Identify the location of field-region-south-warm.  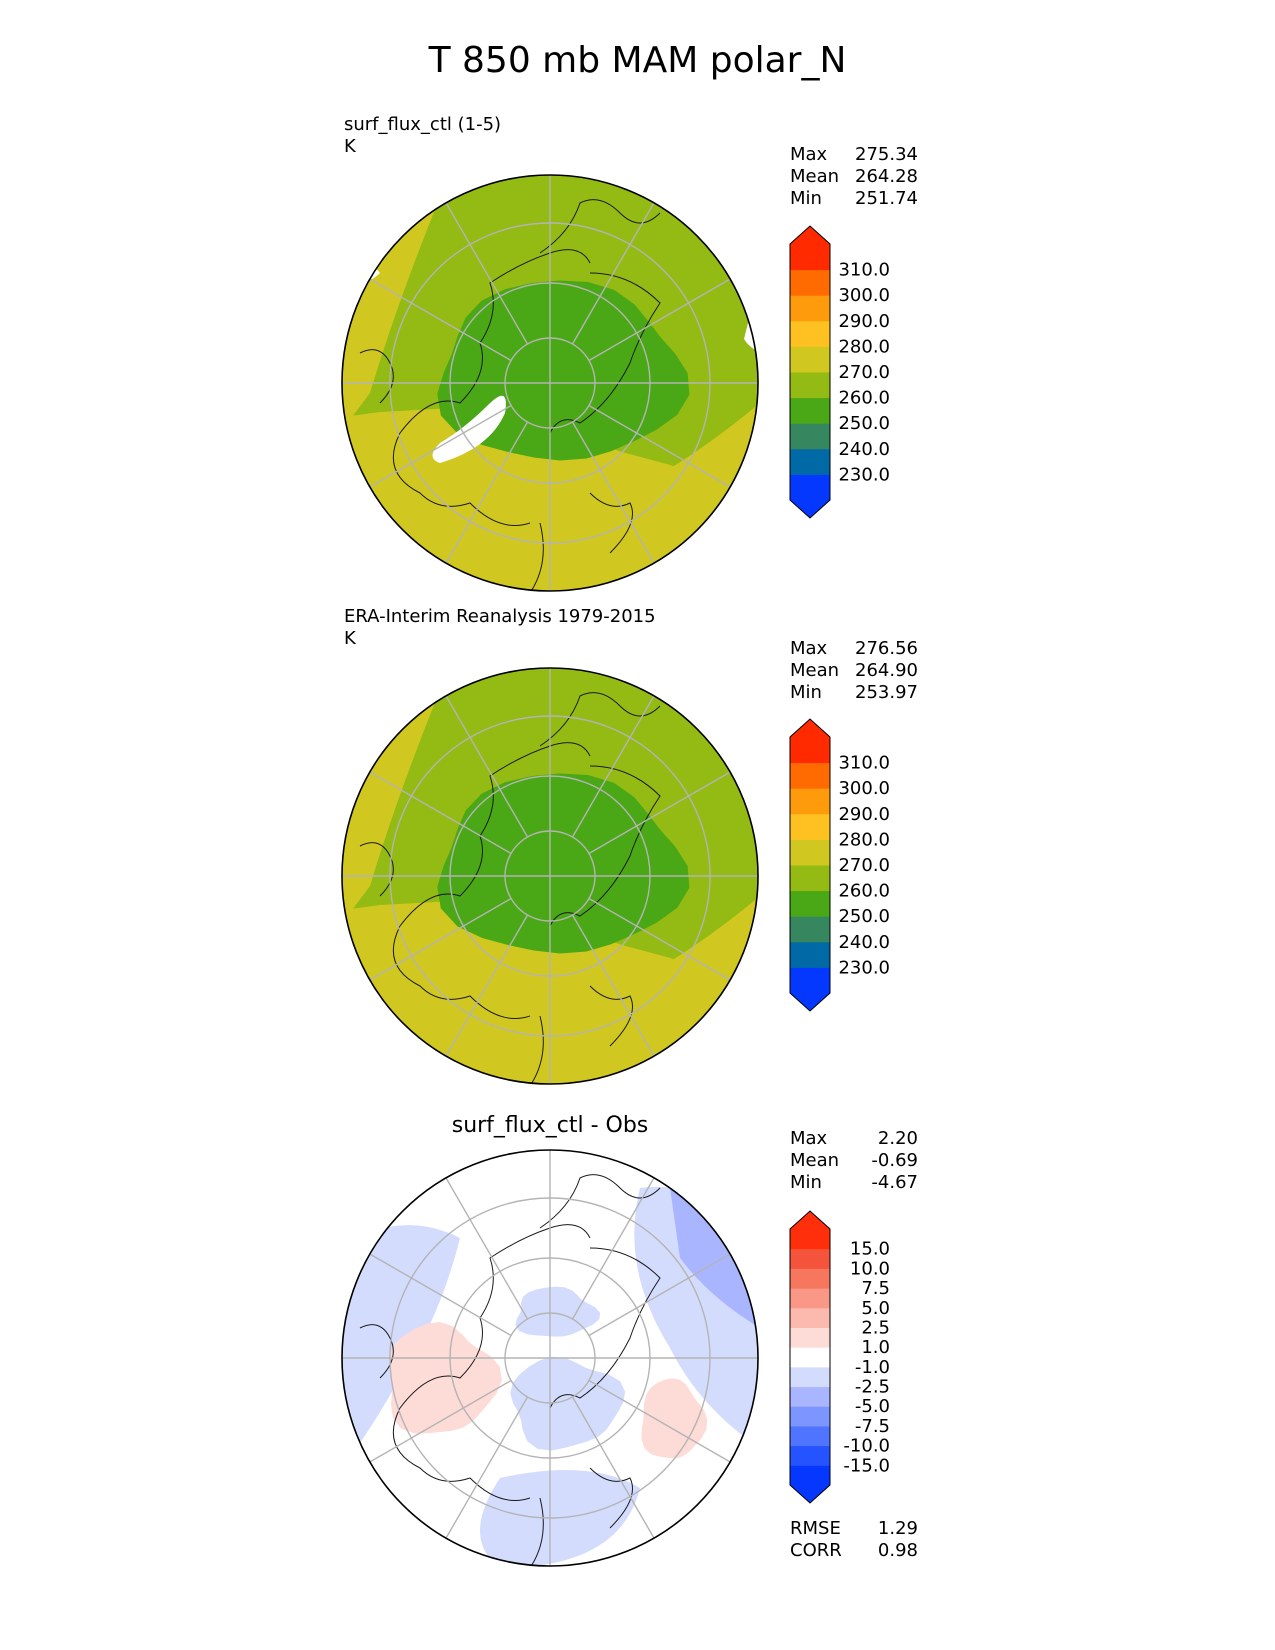
(550, 1005).